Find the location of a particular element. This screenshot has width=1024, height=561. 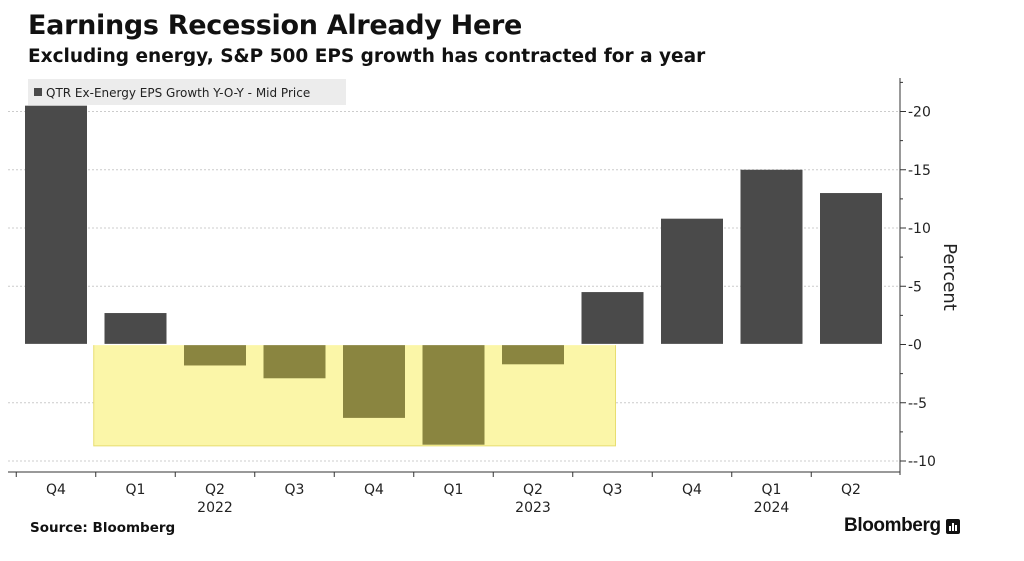

chart-title: Earnings Recession Already Here is located at coordinates (275, 25).